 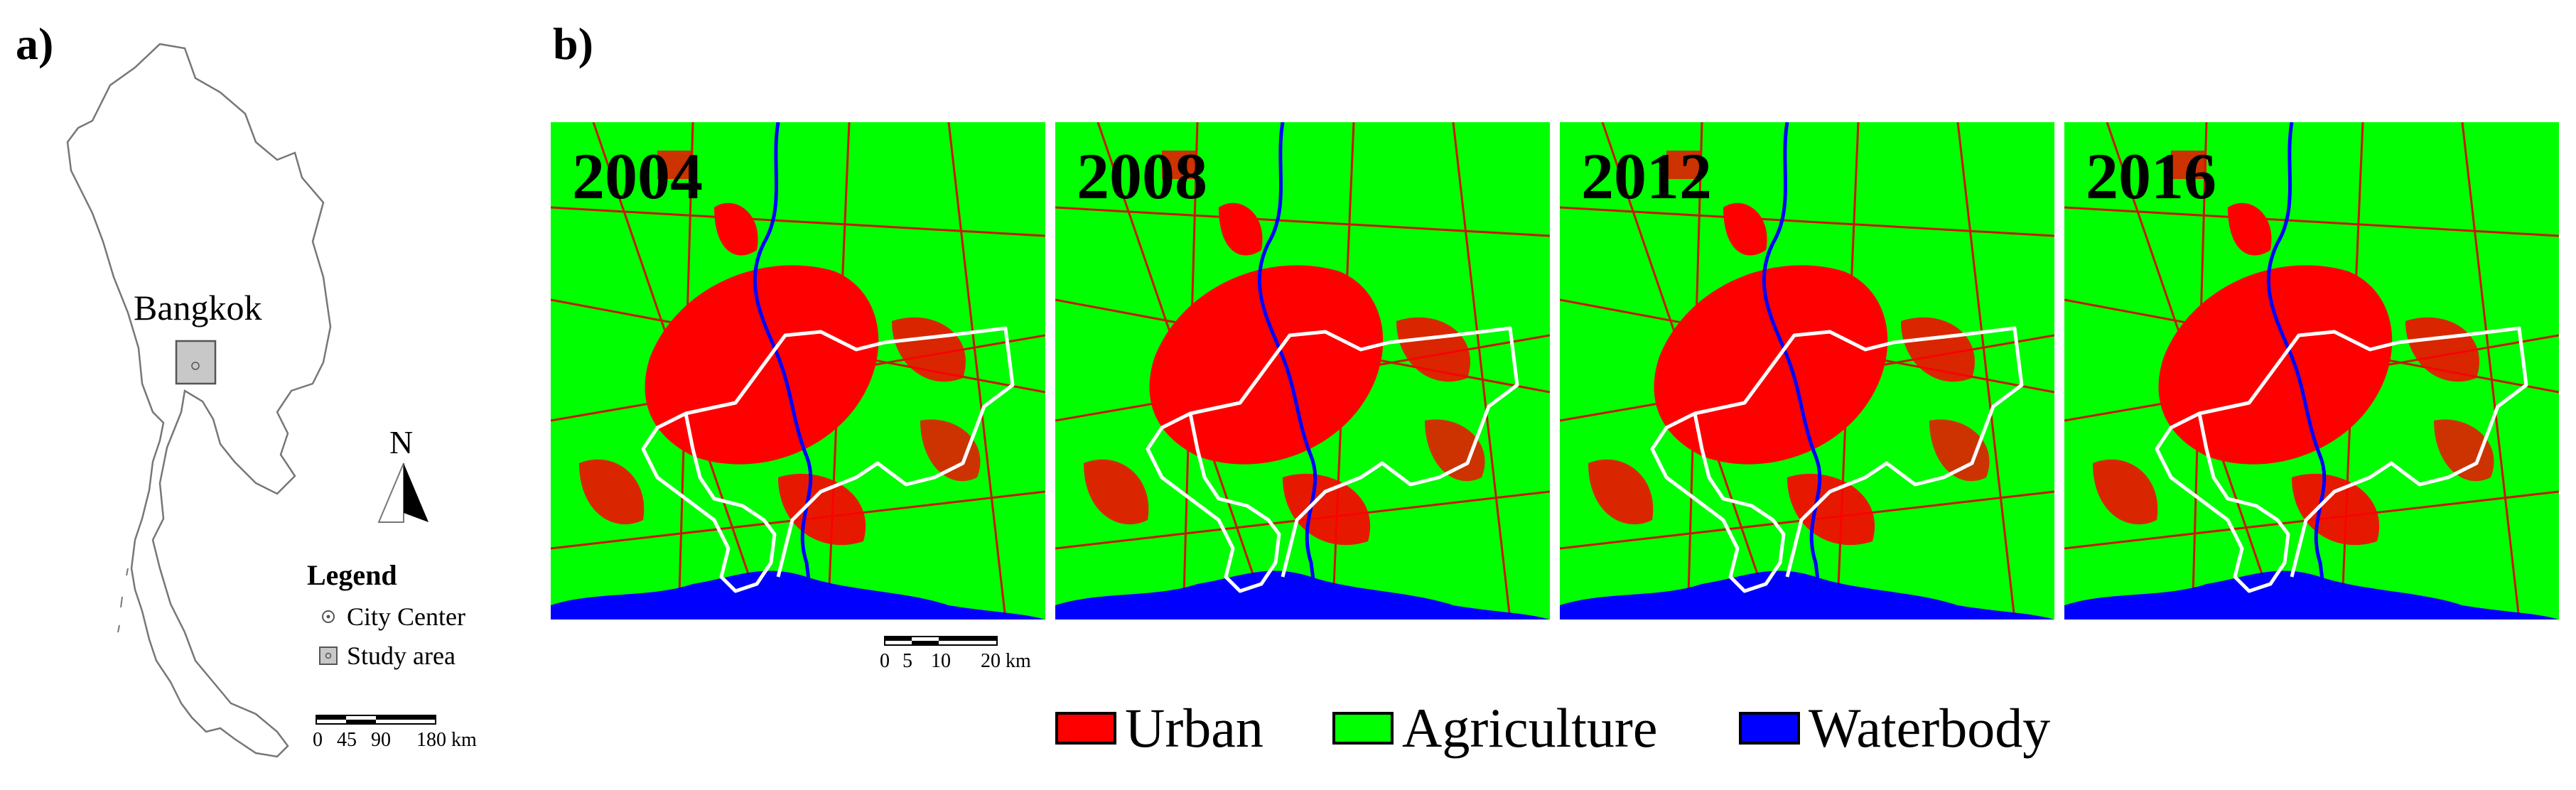 I want to click on legend-label-urban: Urban, so click(x=1194, y=728).